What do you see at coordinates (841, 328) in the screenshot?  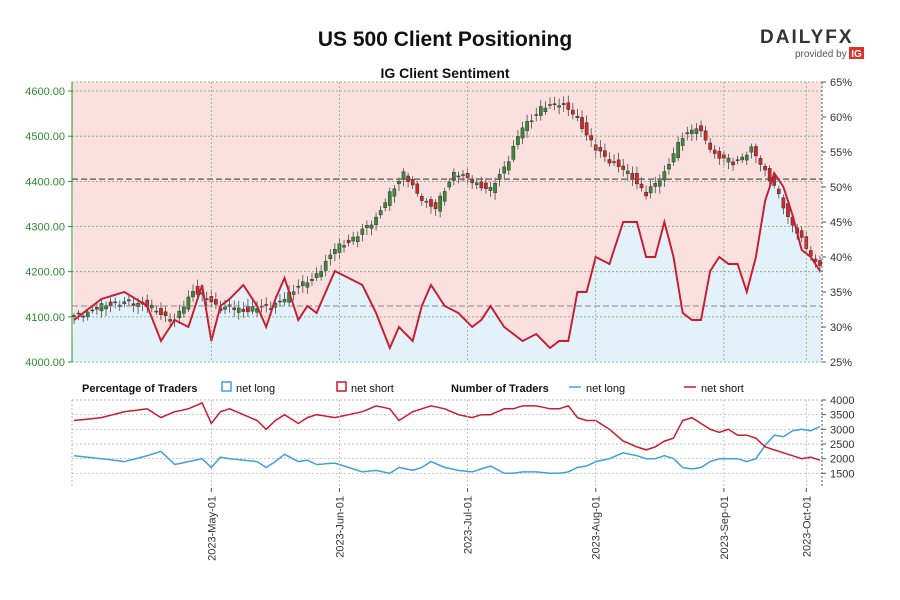 I see `pct-tick-label: 30%` at bounding box center [841, 328].